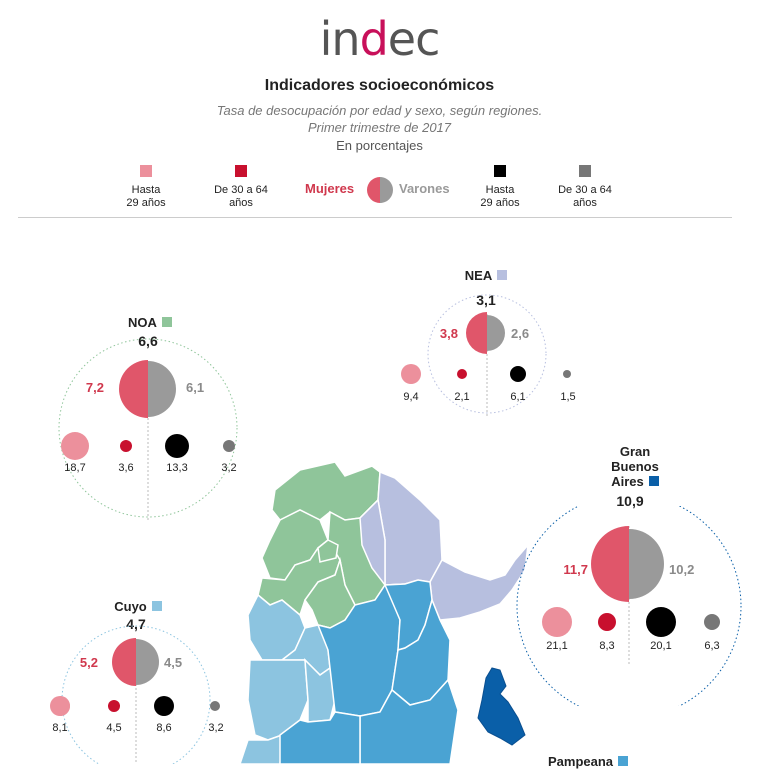 This screenshot has height=769, width=759. What do you see at coordinates (148, 341) in the screenshot?
I see `noa-total: 6,6` at bounding box center [148, 341].